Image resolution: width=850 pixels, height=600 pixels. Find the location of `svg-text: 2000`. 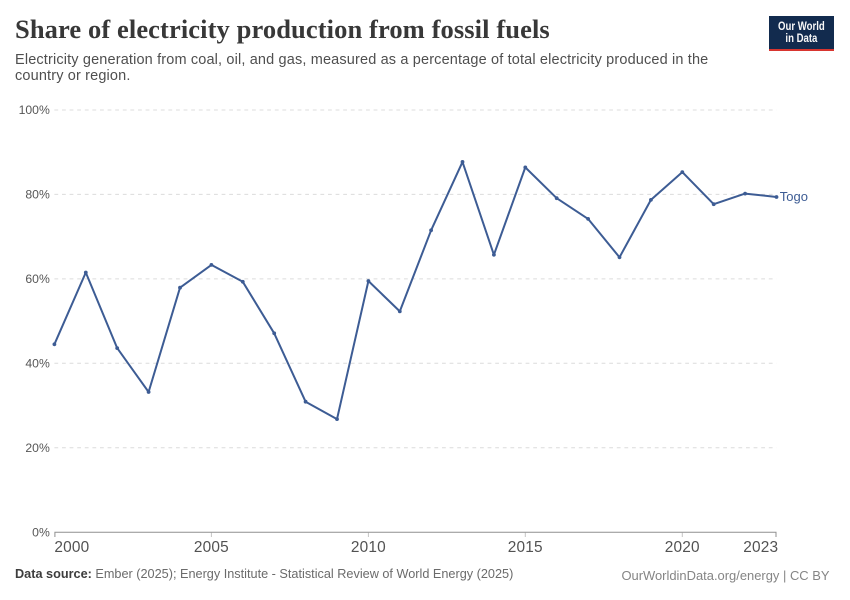

svg-text: 2000 is located at coordinates (71, 547).